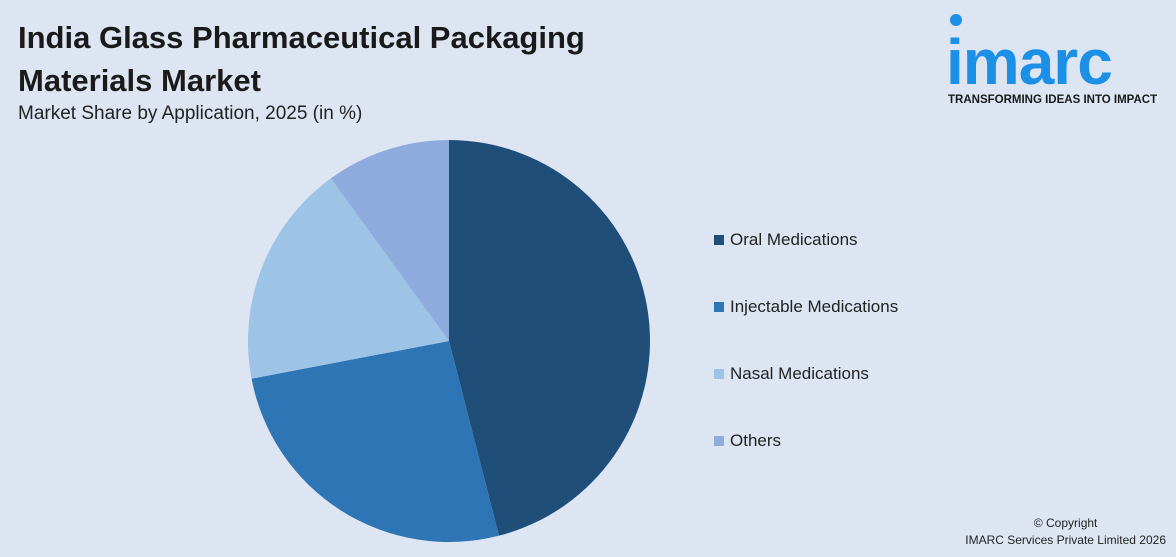 The image size is (1176, 557). What do you see at coordinates (806, 441) in the screenshot?
I see `legend-item-others: Others` at bounding box center [806, 441].